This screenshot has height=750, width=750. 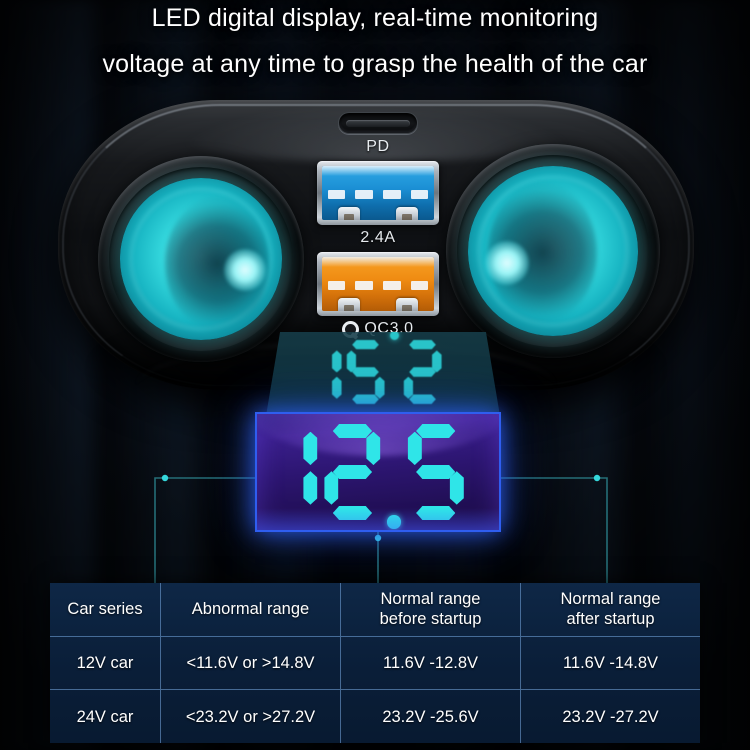 I want to click on socket-arc-left, so click(x=201, y=259).